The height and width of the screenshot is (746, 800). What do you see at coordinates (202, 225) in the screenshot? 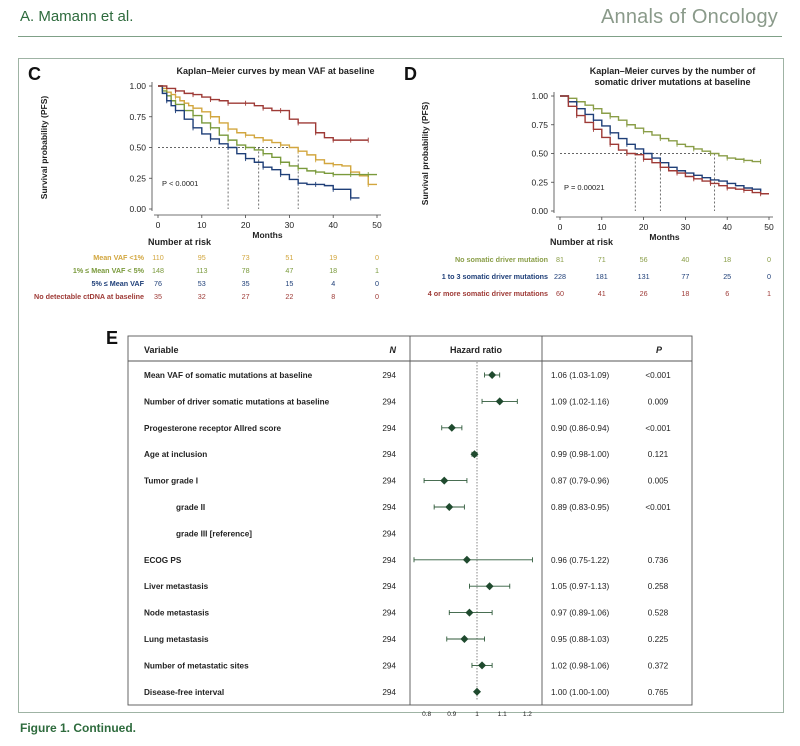
I see `km-c-x-tick-label: 10` at bounding box center [202, 225].